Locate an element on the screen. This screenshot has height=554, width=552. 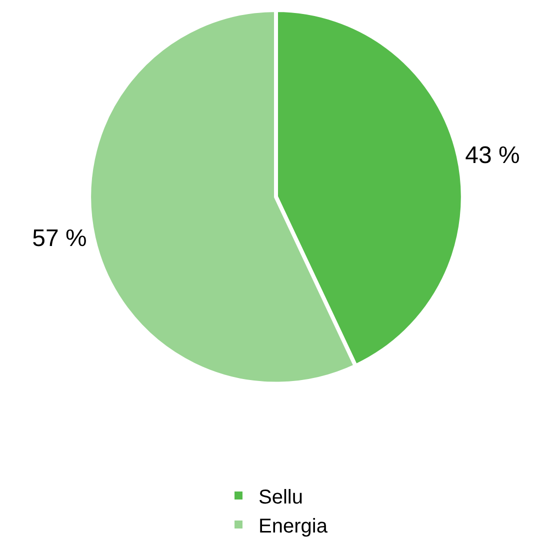
legend-label: Energia is located at coordinates (293, 526).